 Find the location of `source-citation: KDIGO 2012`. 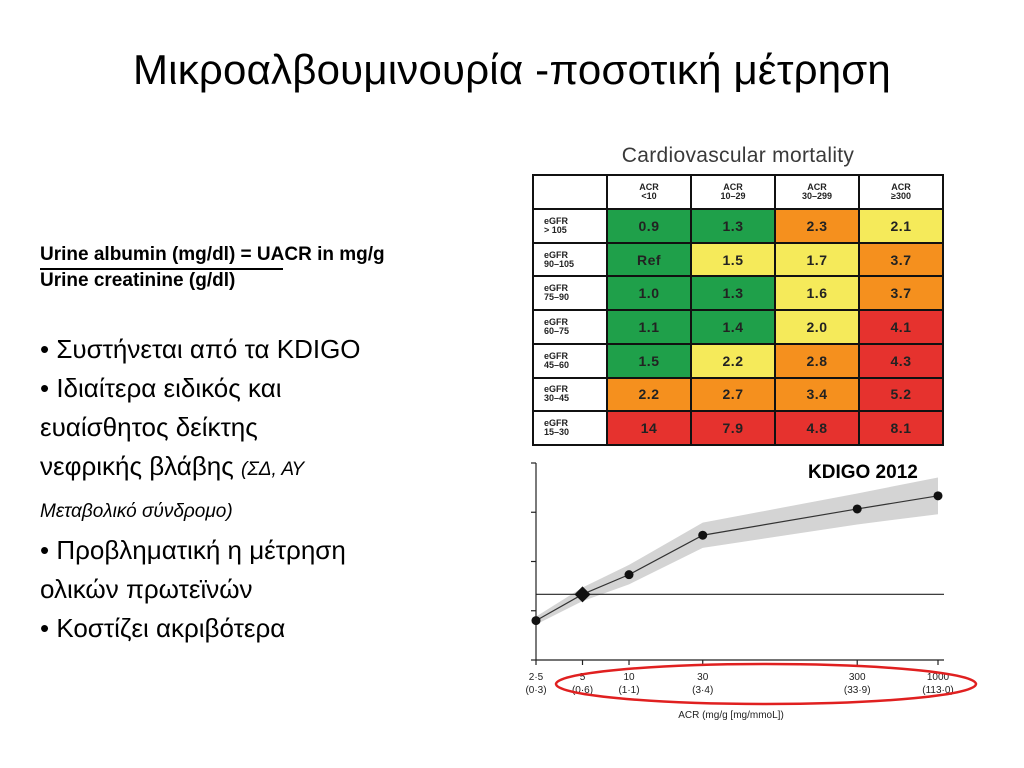

source-citation: KDIGO 2012 is located at coordinates (863, 472).